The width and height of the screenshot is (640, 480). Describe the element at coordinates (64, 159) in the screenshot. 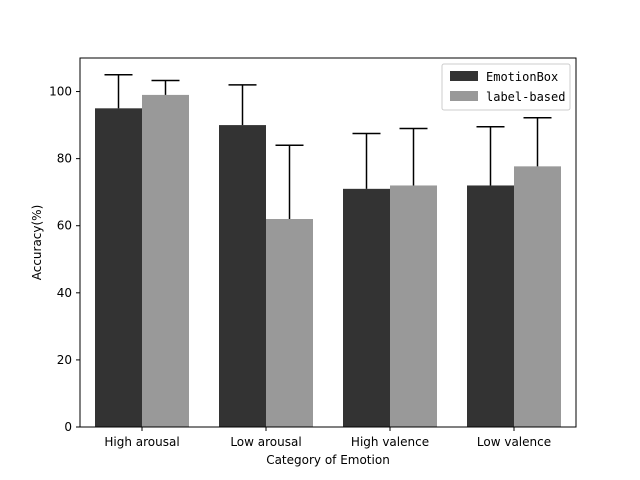

I see `y-tick-label-4: 80` at that location.